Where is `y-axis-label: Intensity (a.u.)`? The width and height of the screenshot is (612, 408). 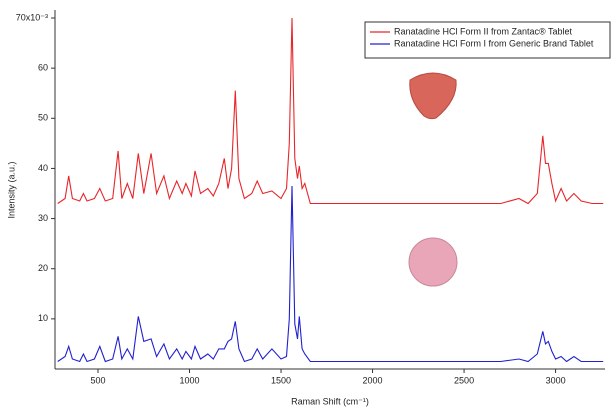
y-axis-label: Intensity (a.u.) is located at coordinates (11, 189).